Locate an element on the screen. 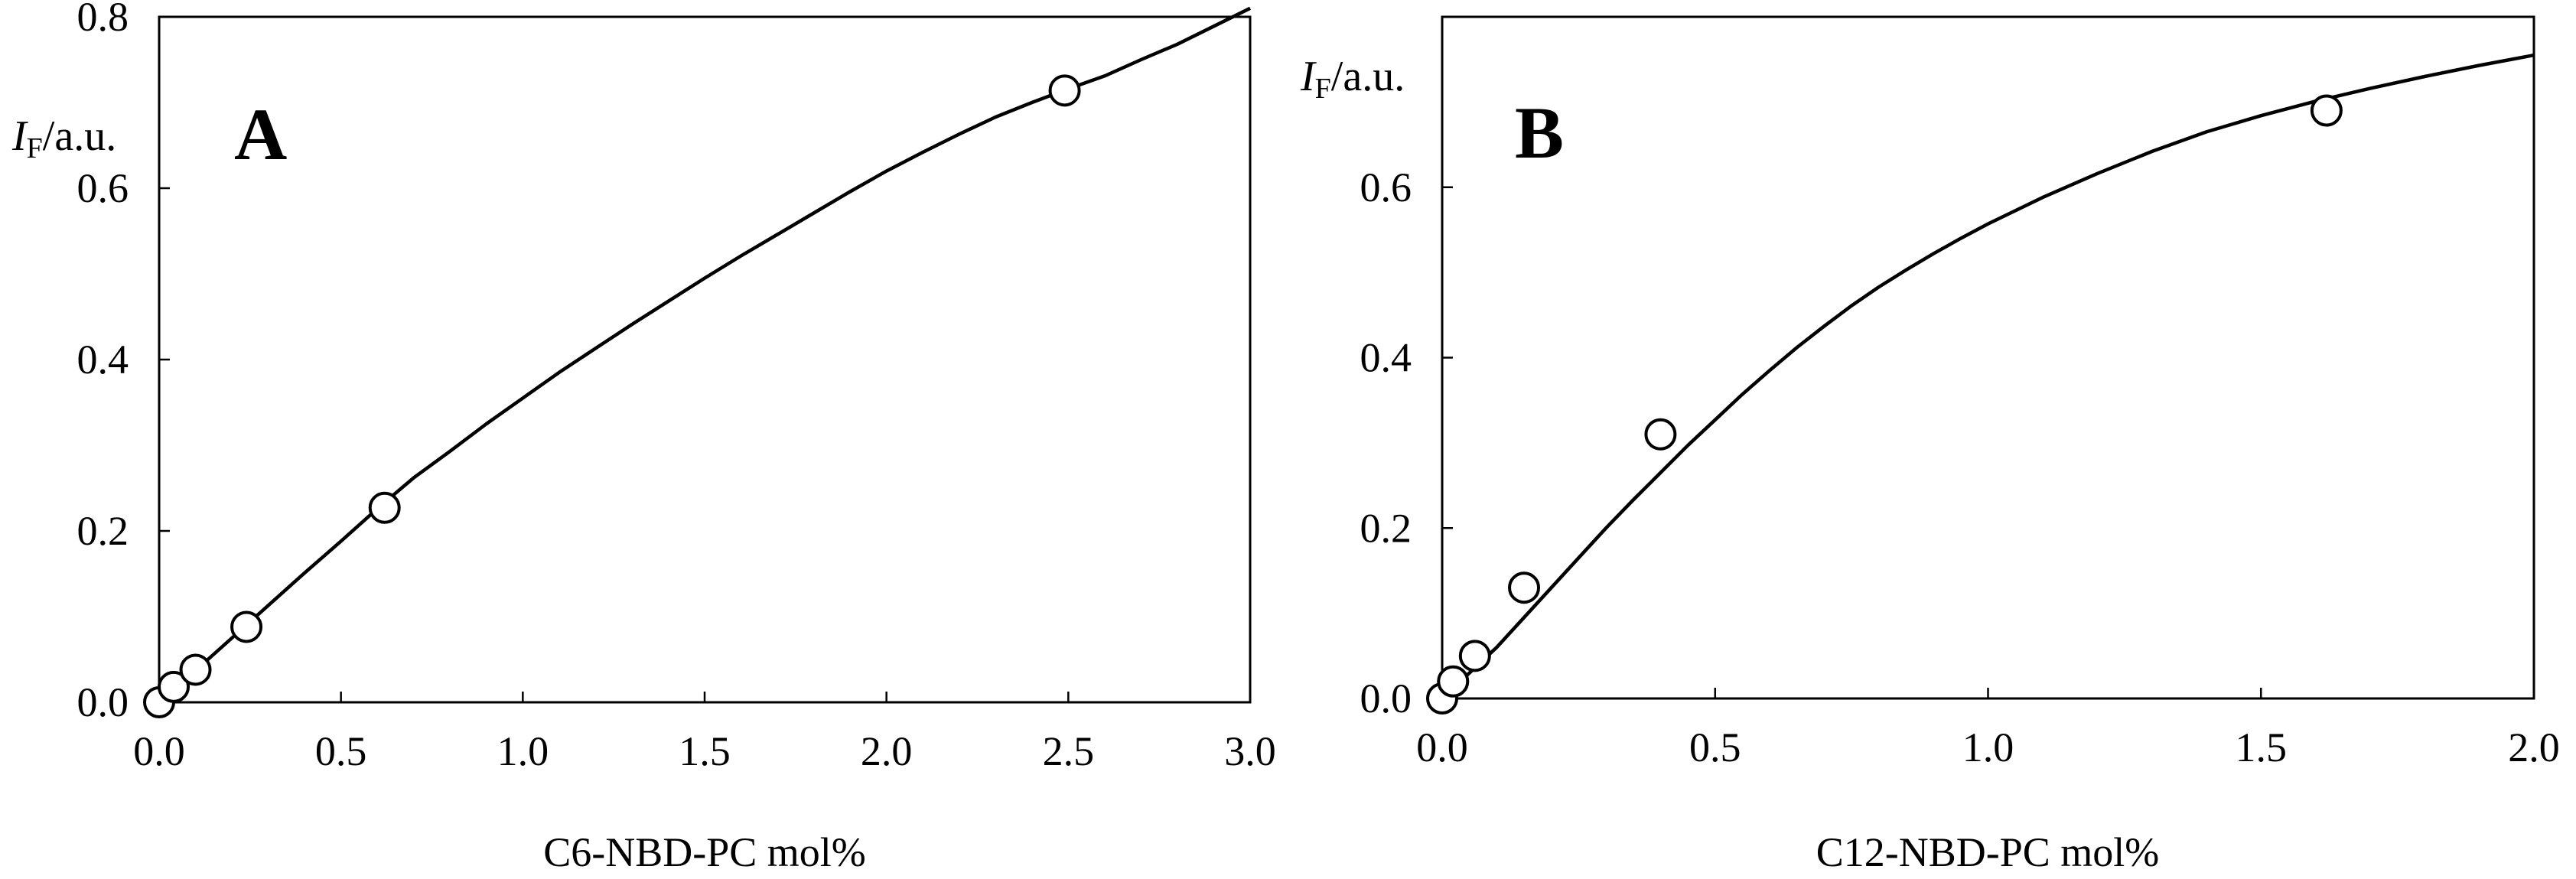 This screenshot has width=2576, height=879. y-tick-labels-a: 0.0 0.2 0.4 0.6 0.8 is located at coordinates (103, 362).